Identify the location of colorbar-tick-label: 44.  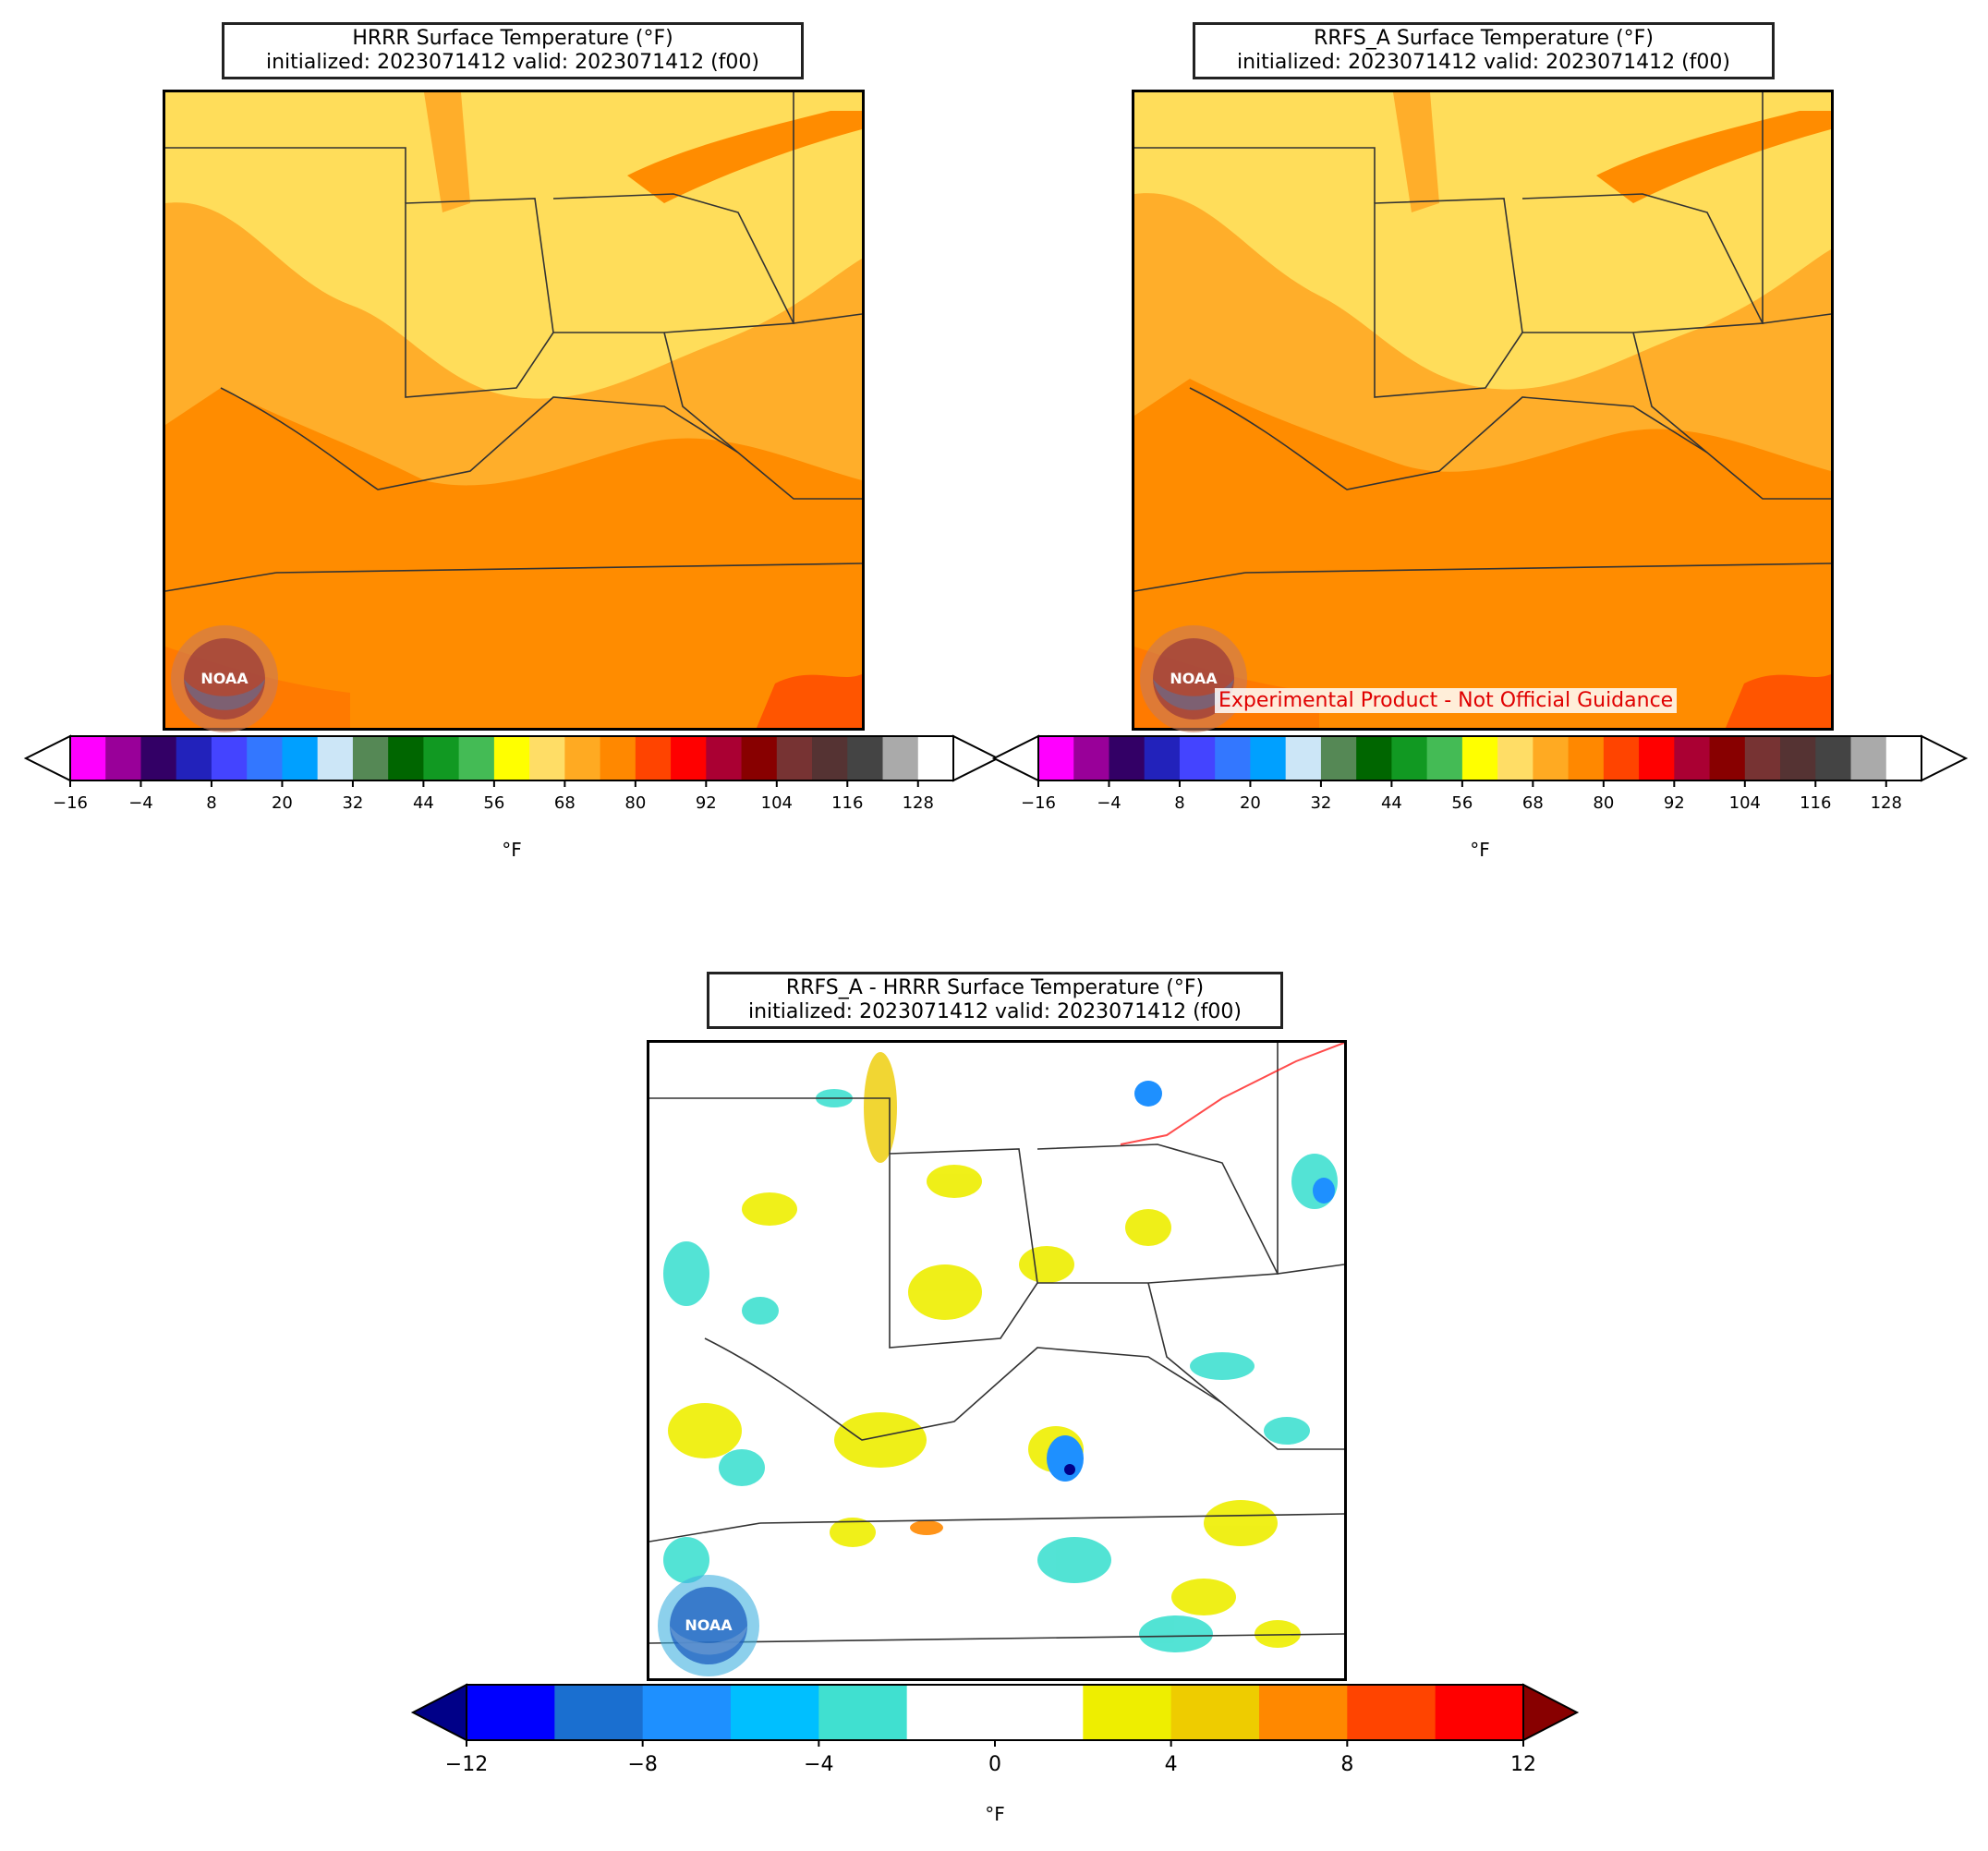
(423, 803).